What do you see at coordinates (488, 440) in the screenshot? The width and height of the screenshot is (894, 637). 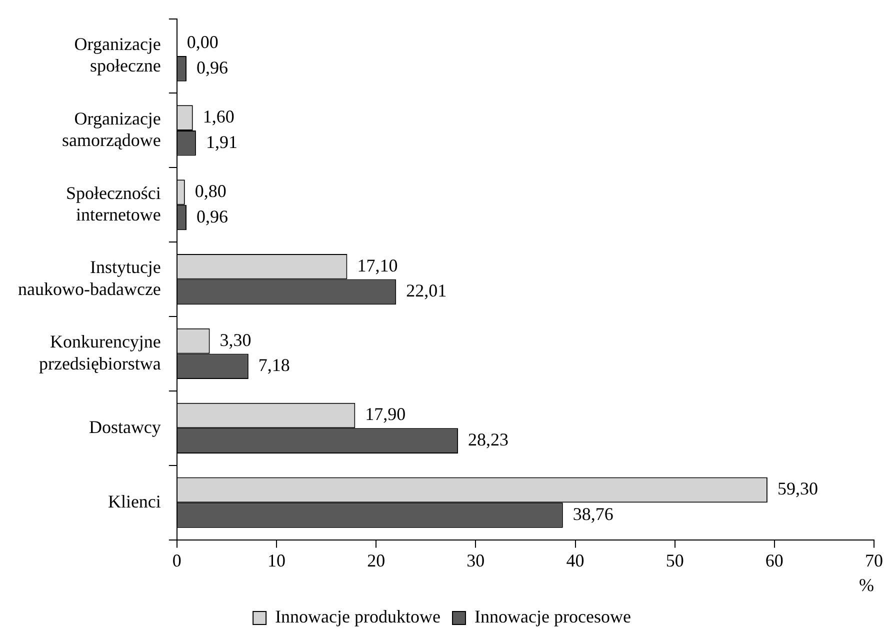 I see `data-label: 28,23` at bounding box center [488, 440].